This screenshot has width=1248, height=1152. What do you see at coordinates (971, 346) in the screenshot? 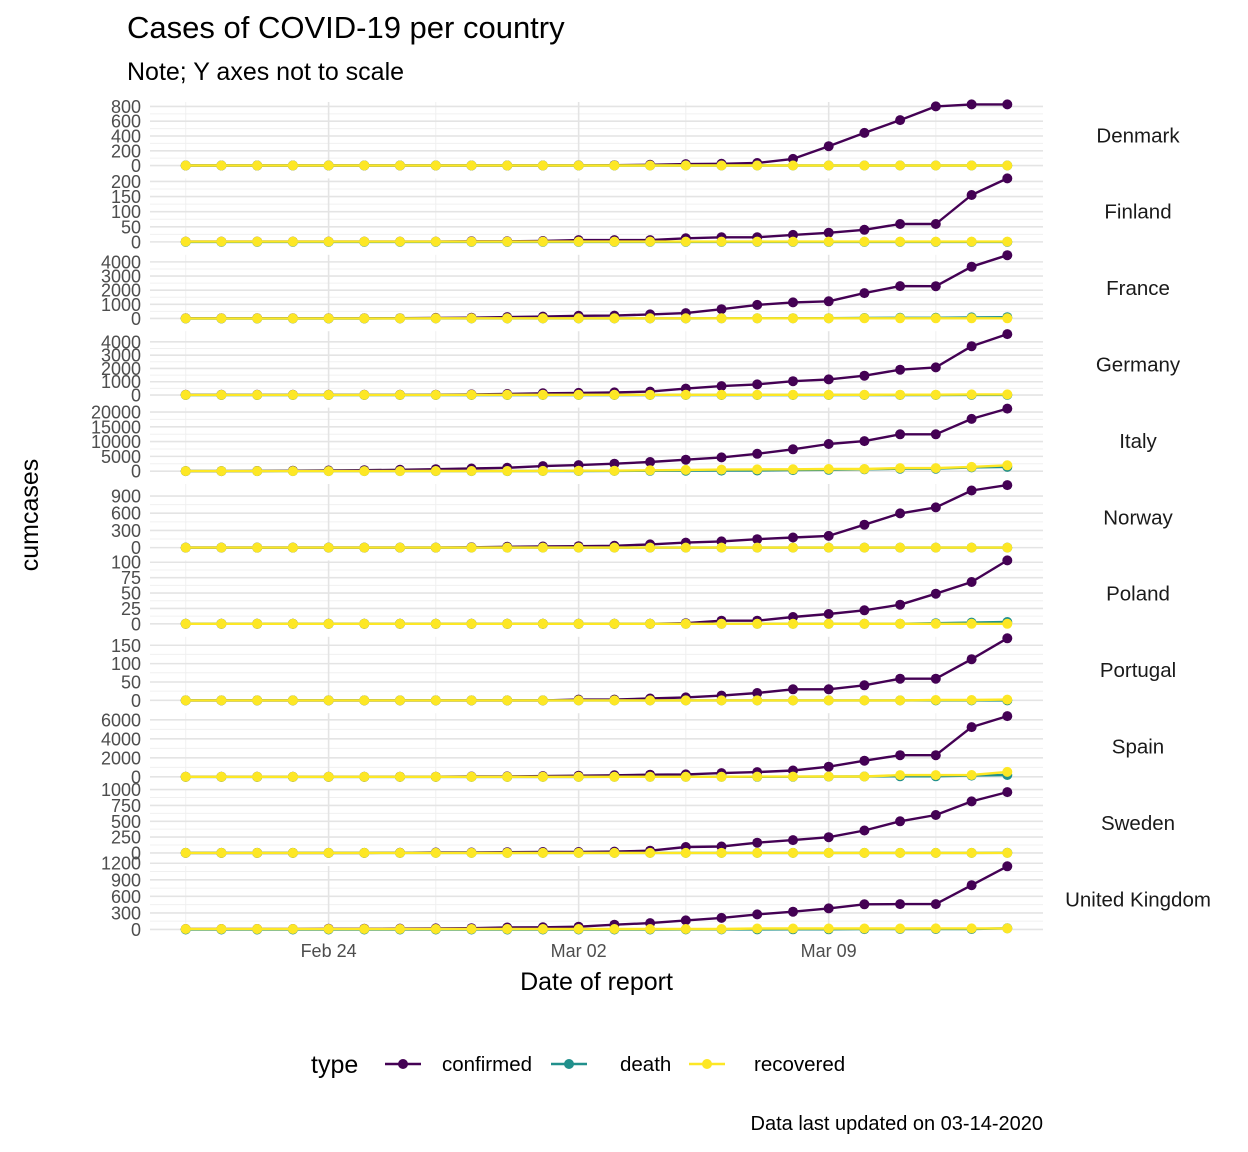
I see `germany-confirmed-point` at bounding box center [971, 346].